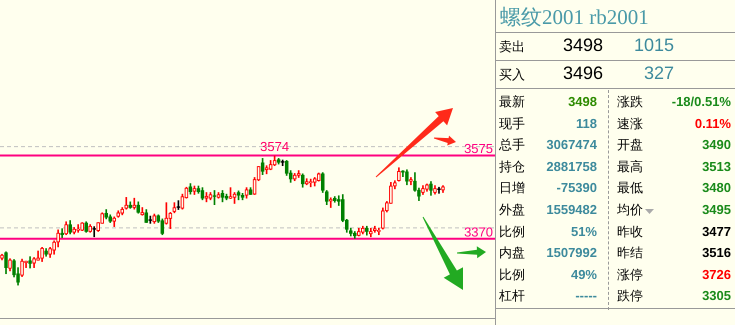 The image size is (735, 325). What do you see at coordinates (712, 123) in the screenshot?
I see `text: 0.11%` at bounding box center [712, 123].